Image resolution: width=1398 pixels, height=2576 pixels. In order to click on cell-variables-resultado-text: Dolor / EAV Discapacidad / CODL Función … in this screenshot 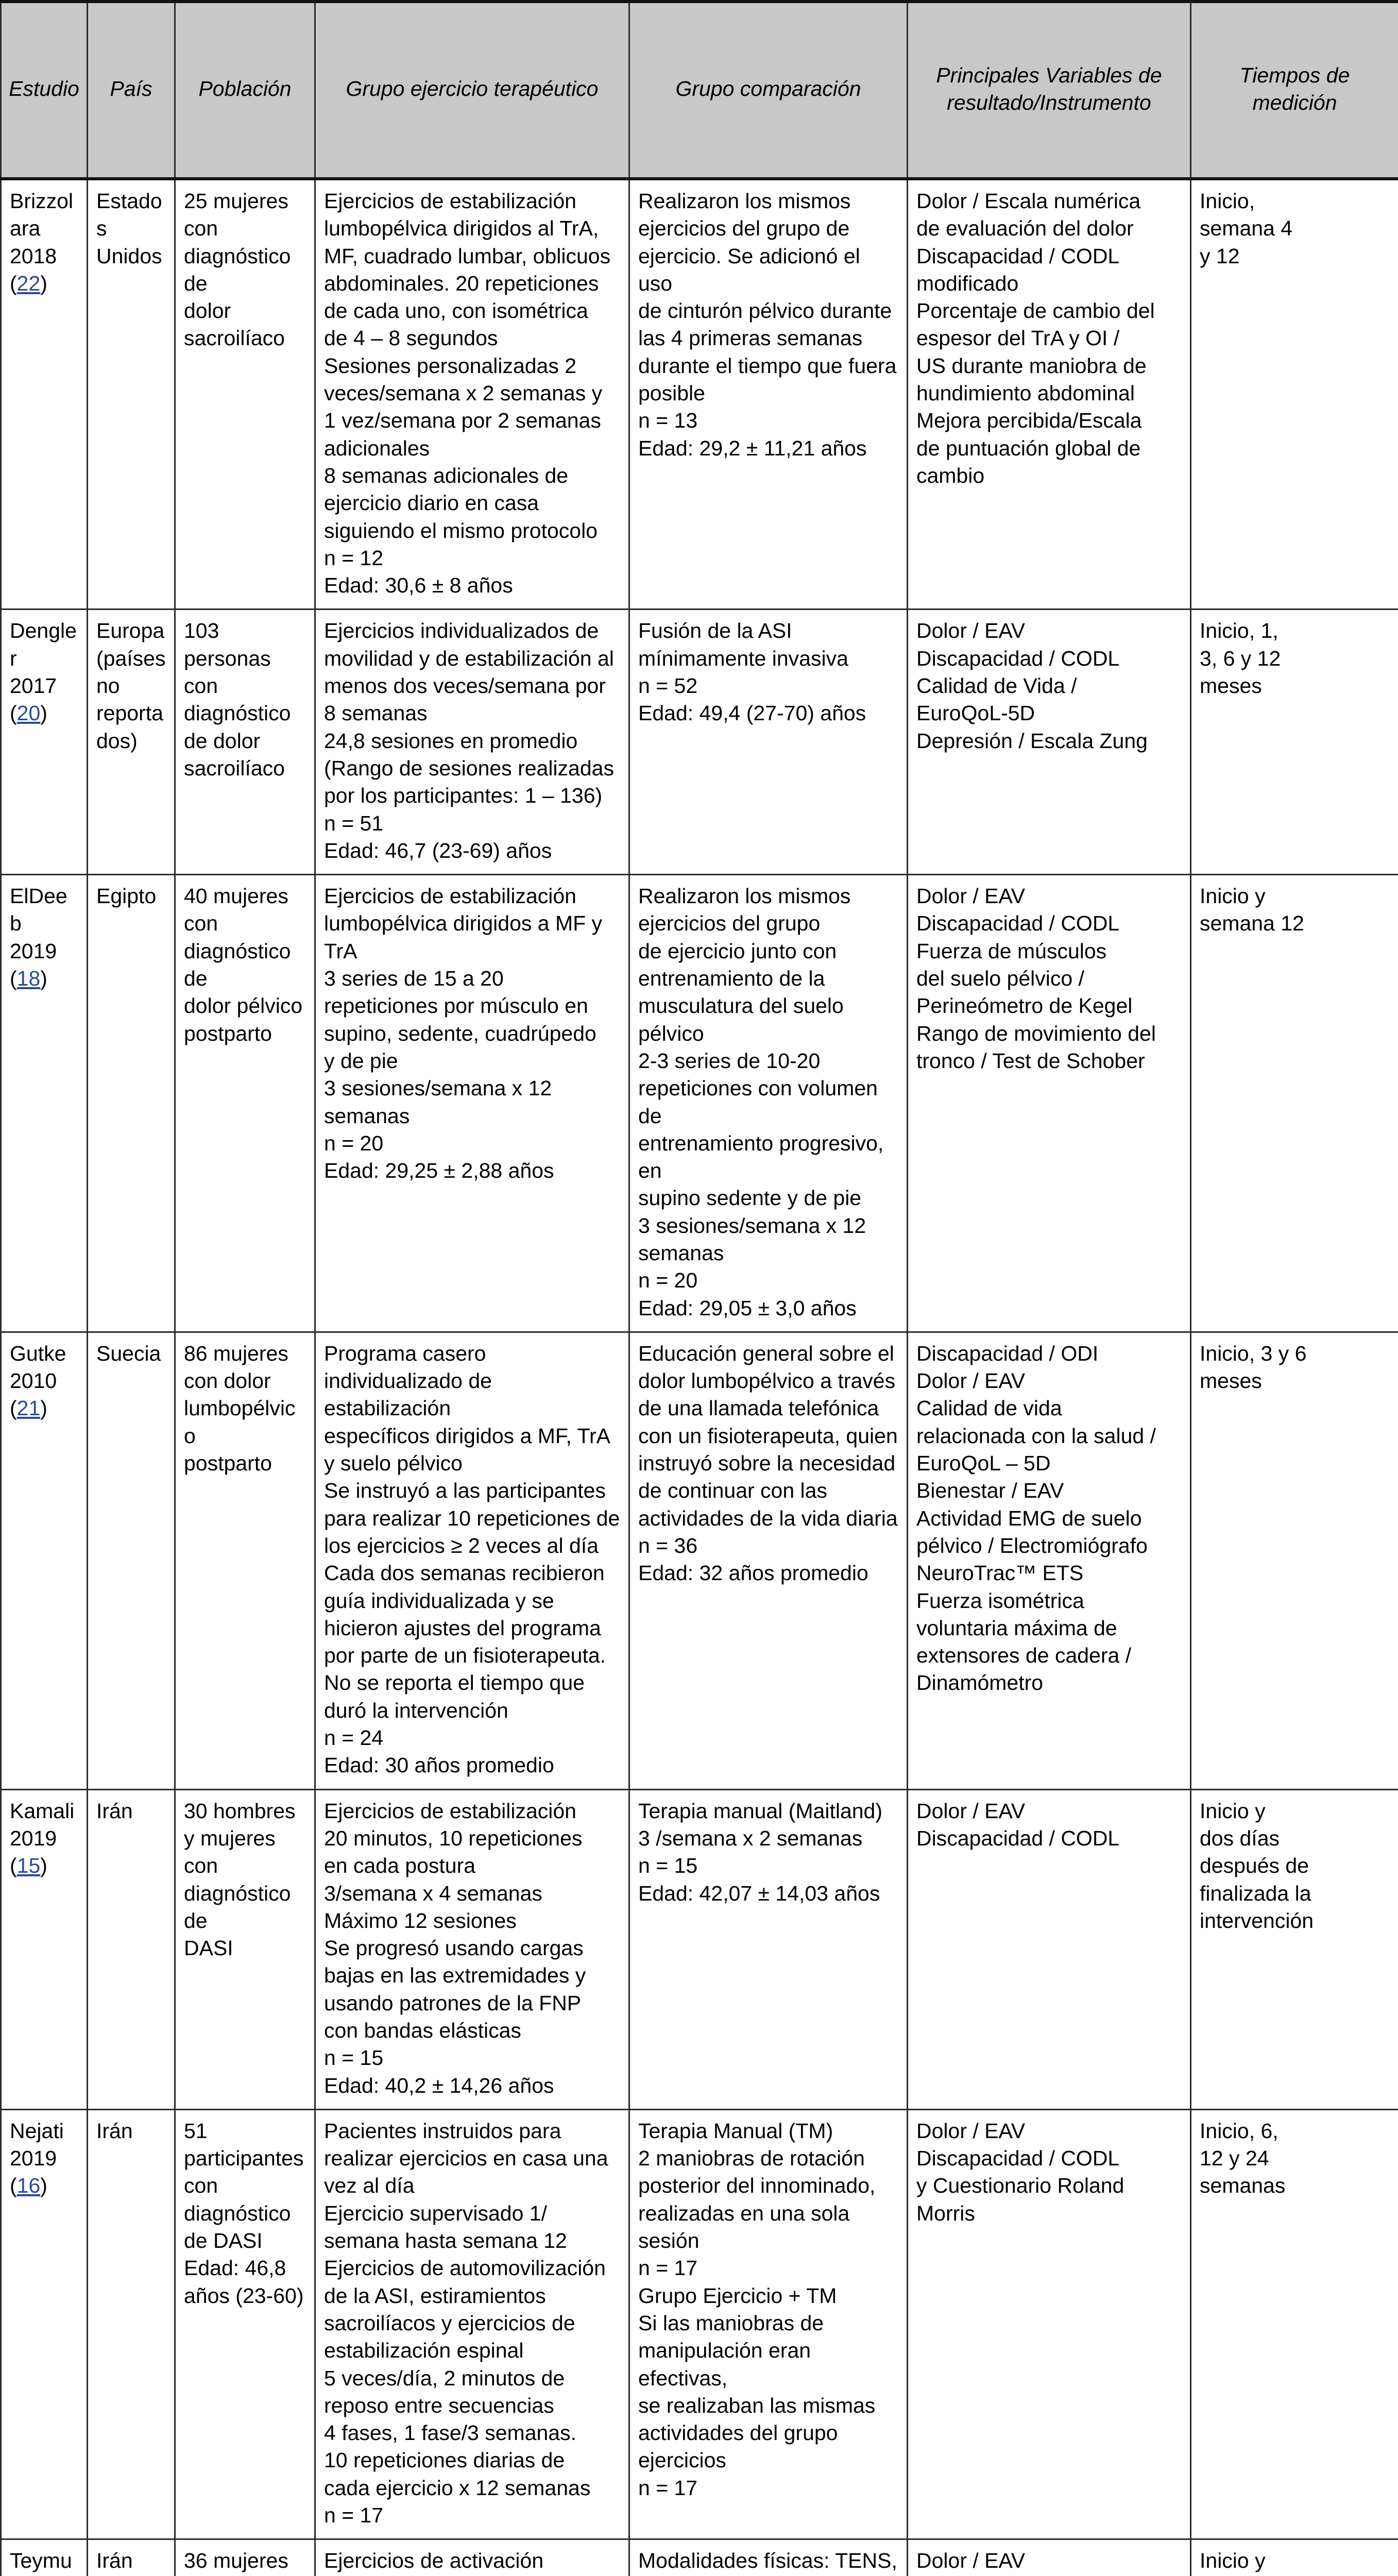, I will do `click(971, 2561)`.